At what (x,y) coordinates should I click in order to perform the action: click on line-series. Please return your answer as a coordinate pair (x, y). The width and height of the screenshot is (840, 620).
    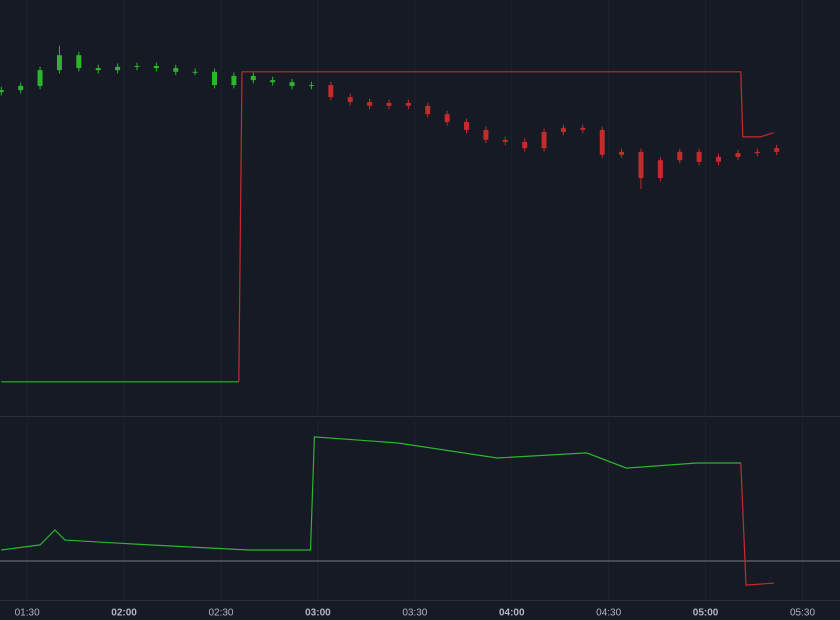
    Looking at the image, I should click on (757, 524).